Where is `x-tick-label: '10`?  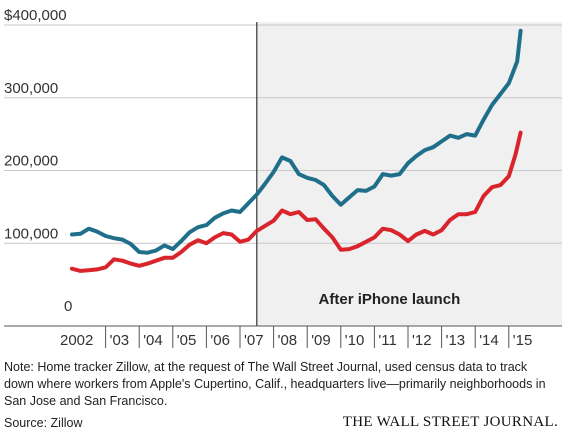
x-tick-label: '10 is located at coordinates (355, 340).